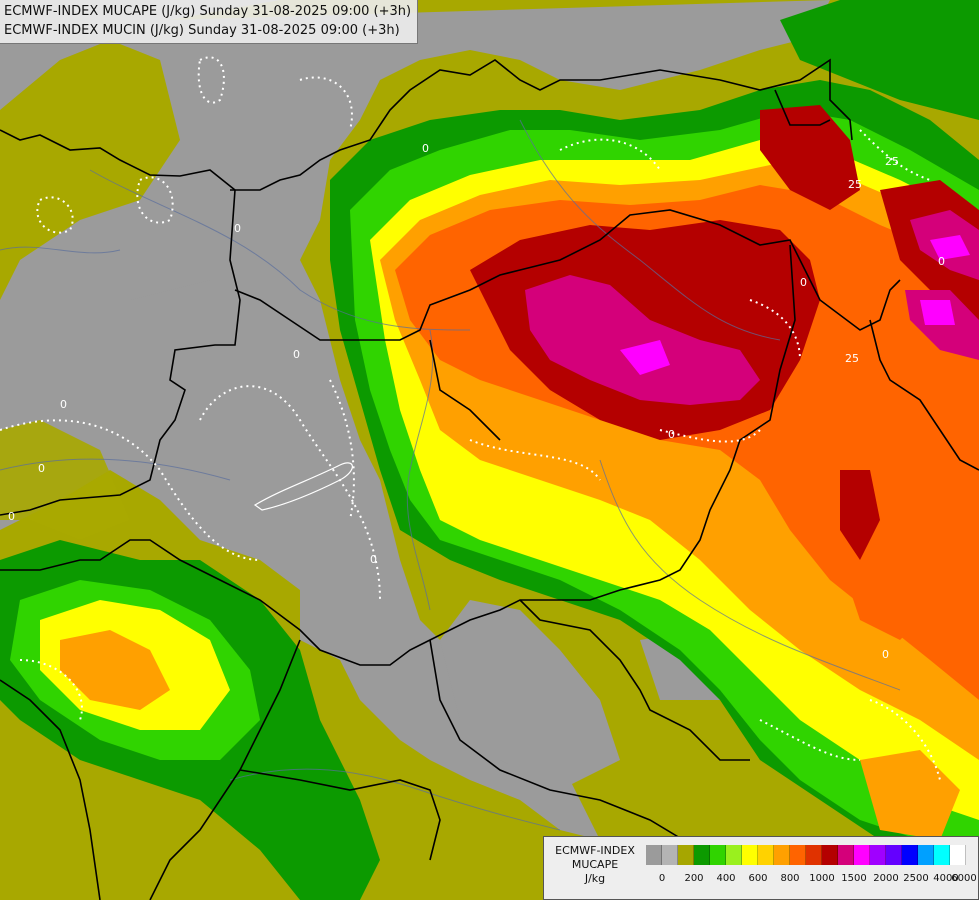 The height and width of the screenshot is (900, 979). What do you see at coordinates (595, 878) in the screenshot?
I see `legend-unit: J/kg` at bounding box center [595, 878].